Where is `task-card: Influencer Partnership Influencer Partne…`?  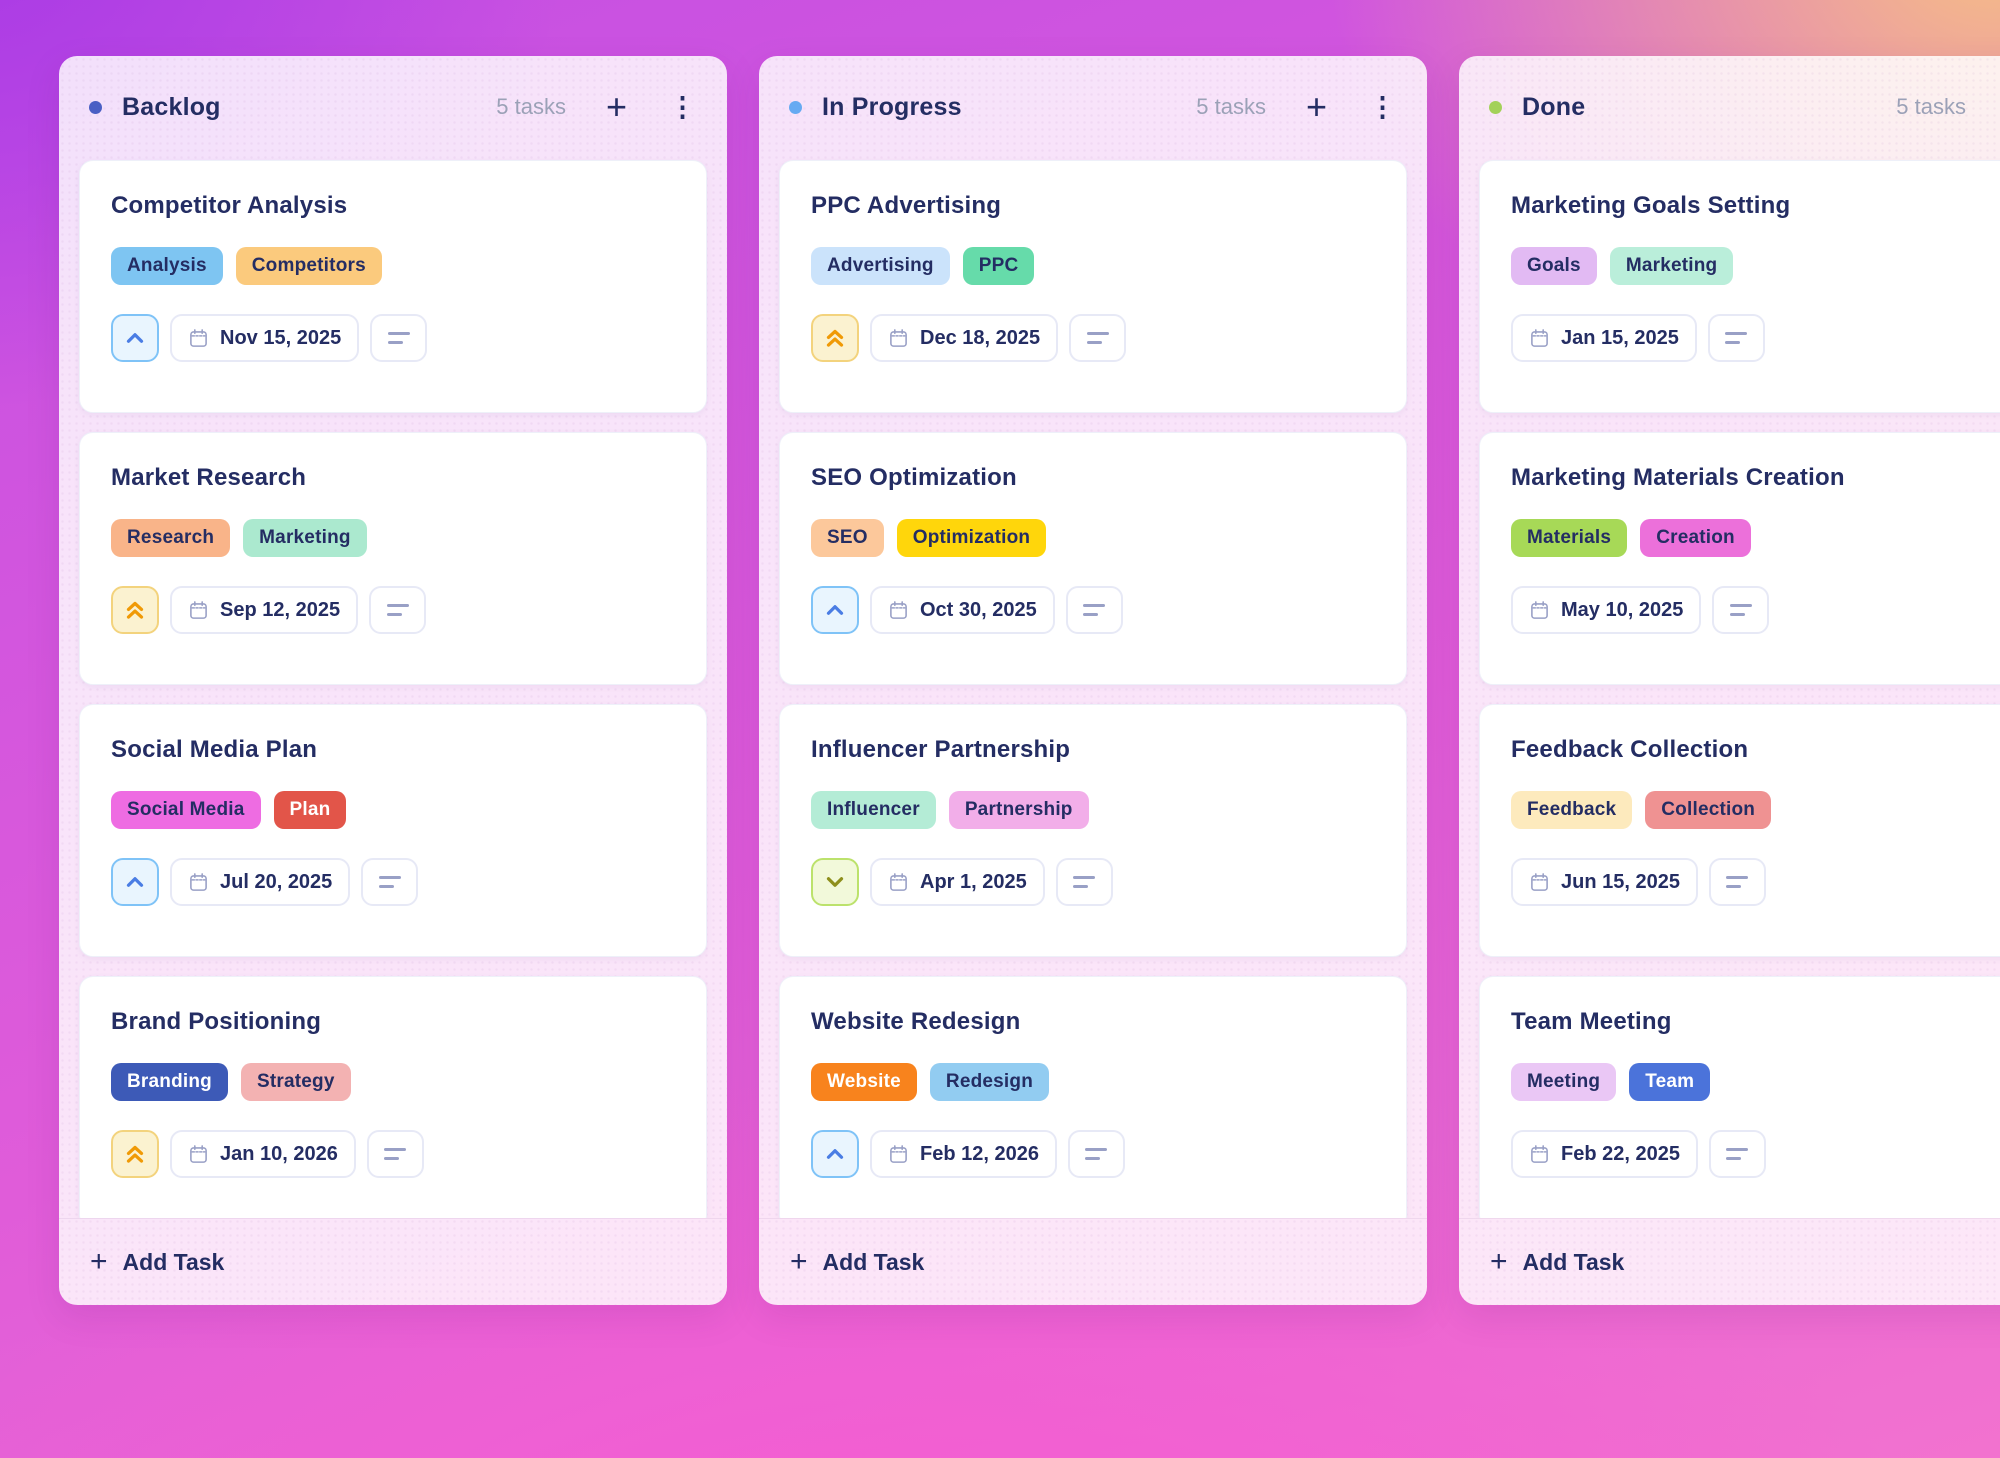 task-card: Influencer Partnership Influencer Partne… is located at coordinates (1093, 830).